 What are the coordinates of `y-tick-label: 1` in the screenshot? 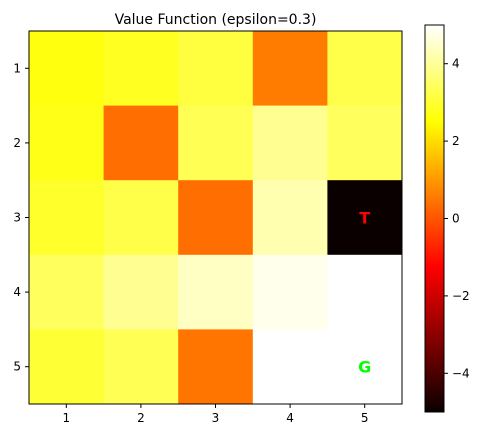 It's located at (17, 68).